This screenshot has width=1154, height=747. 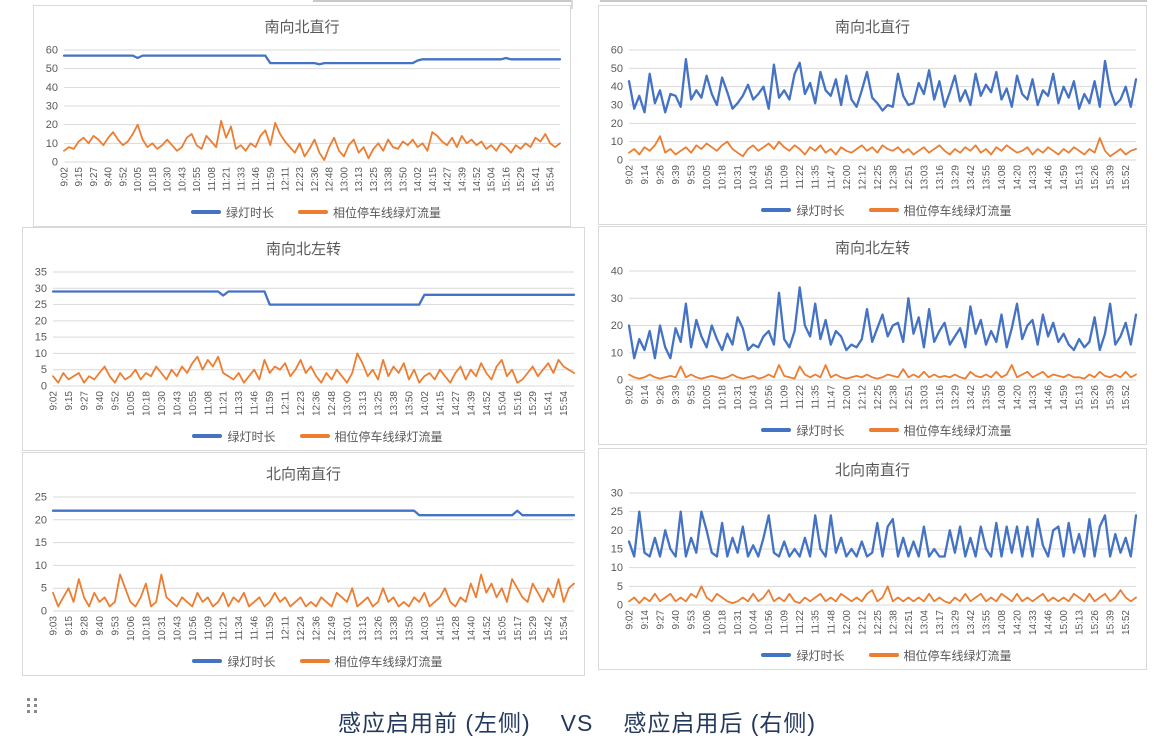 I want to click on chart-title: 北向南直行, so click(x=303, y=474).